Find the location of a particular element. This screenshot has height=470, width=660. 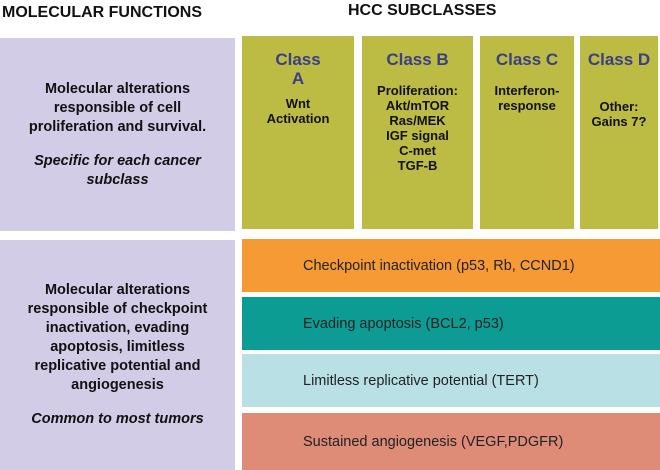

class-c-title: Class C is located at coordinates (527, 59).